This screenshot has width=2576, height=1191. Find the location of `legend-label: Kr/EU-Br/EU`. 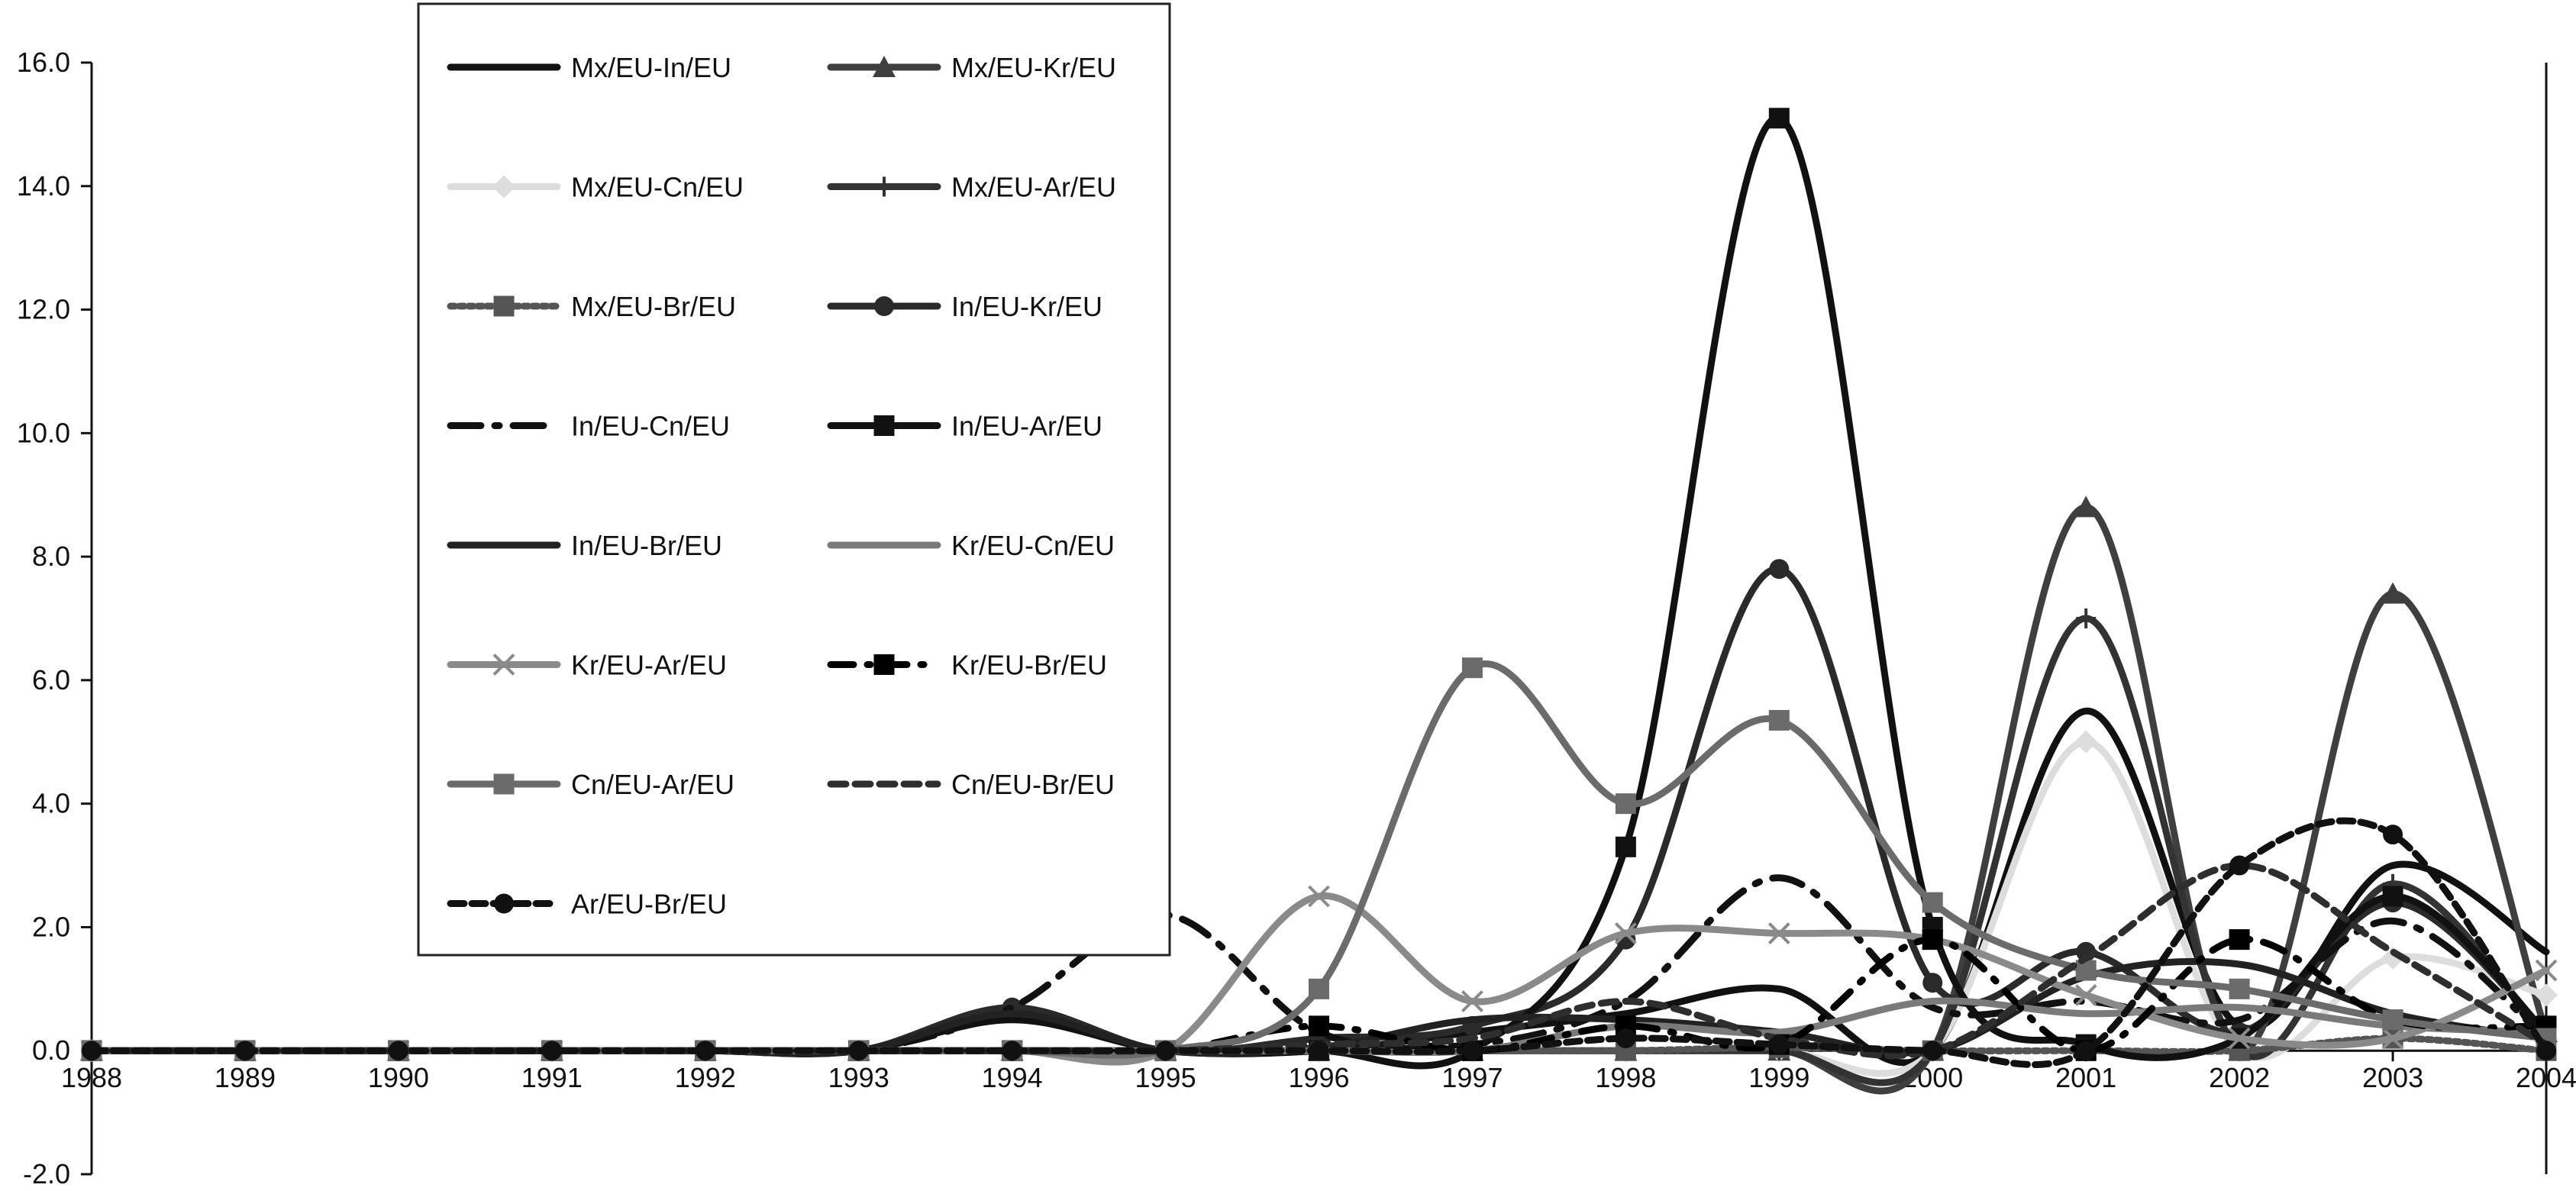

legend-label: Kr/EU-Br/EU is located at coordinates (1029, 665).